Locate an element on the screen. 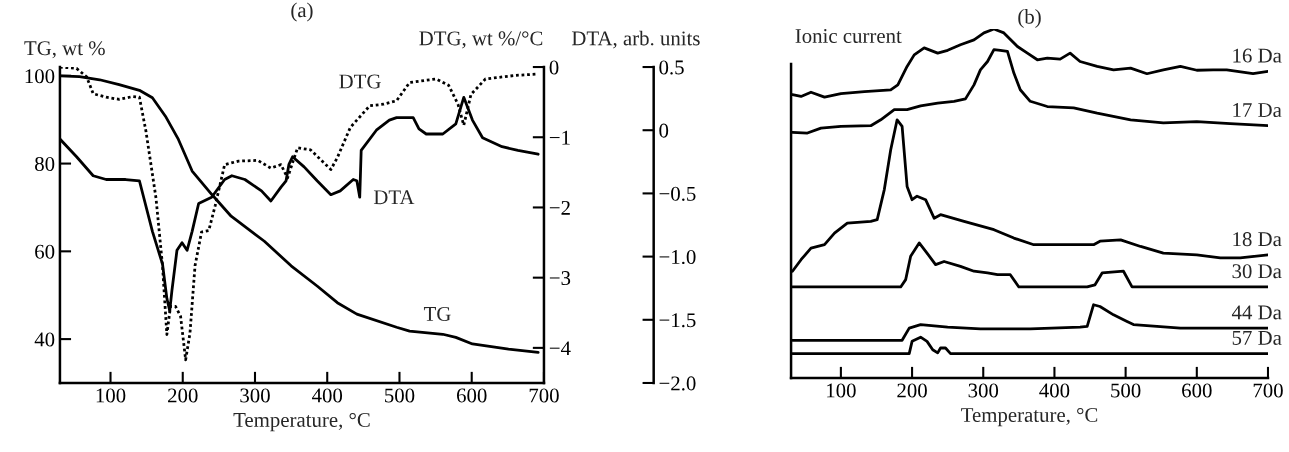 The image size is (1289, 452). series-label: 30 Da is located at coordinates (1257, 271).